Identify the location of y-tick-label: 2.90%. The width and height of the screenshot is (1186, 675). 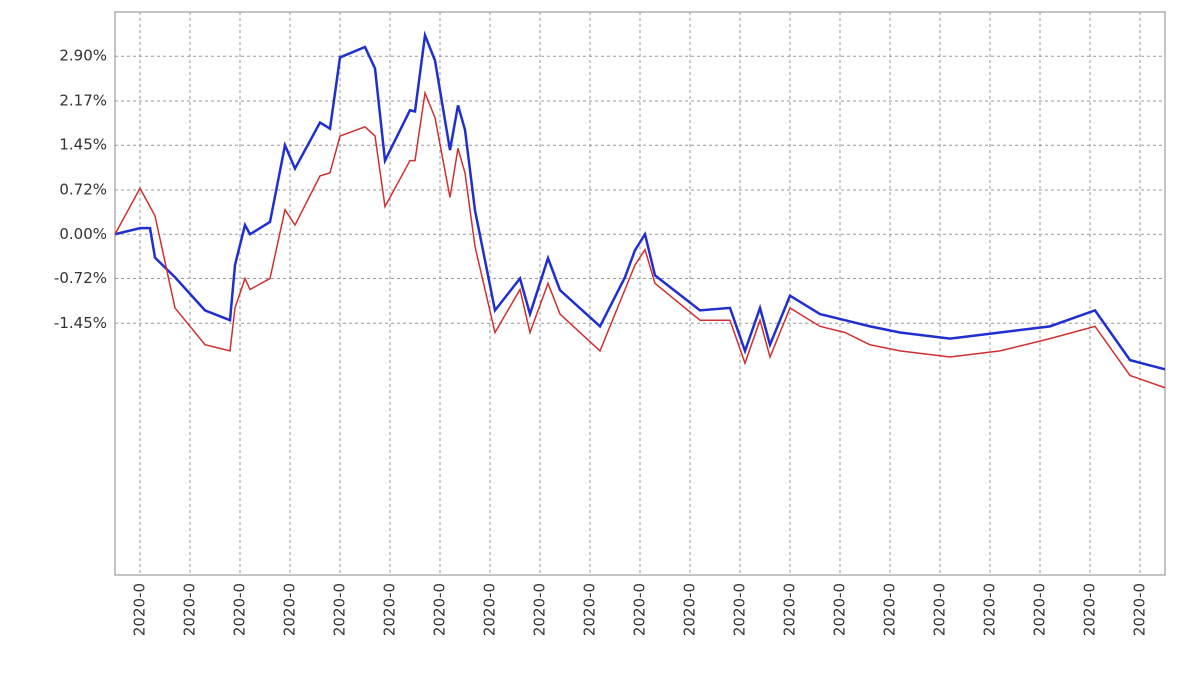
(83, 56).